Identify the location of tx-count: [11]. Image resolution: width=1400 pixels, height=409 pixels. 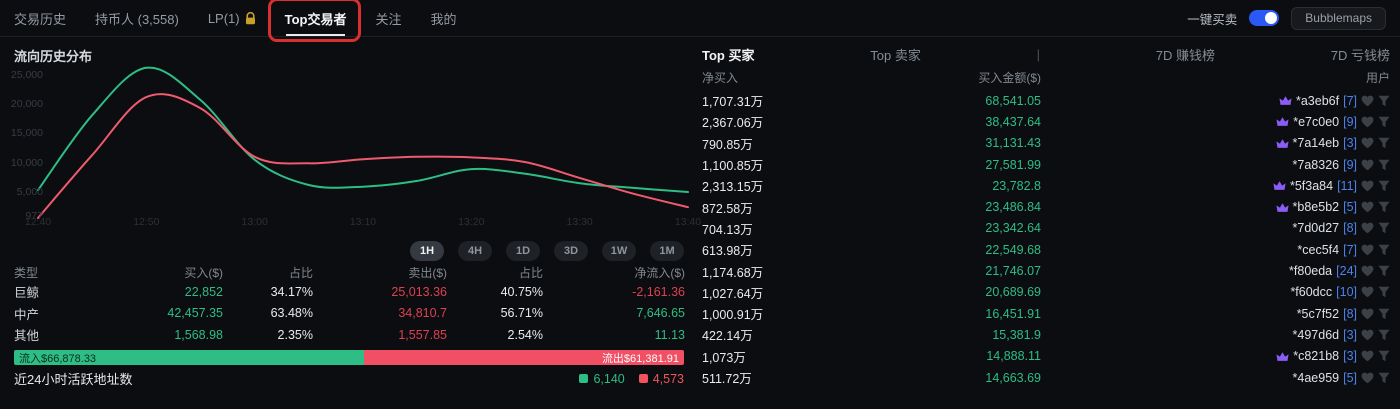
(1347, 185).